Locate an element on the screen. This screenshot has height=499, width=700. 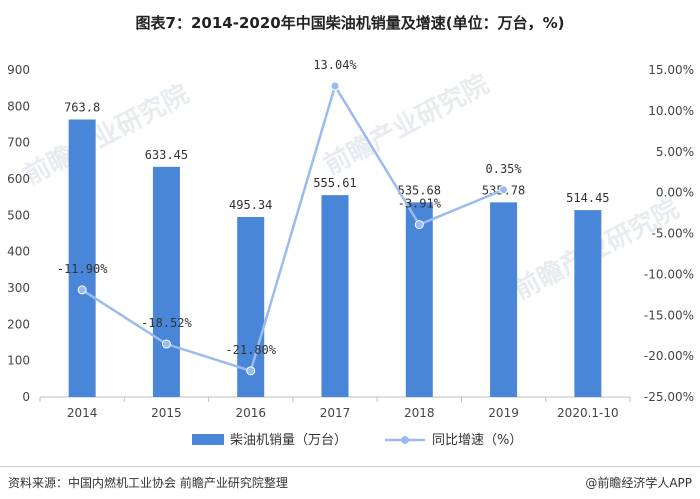
bar-value-label: 763.8 is located at coordinates (82, 107).